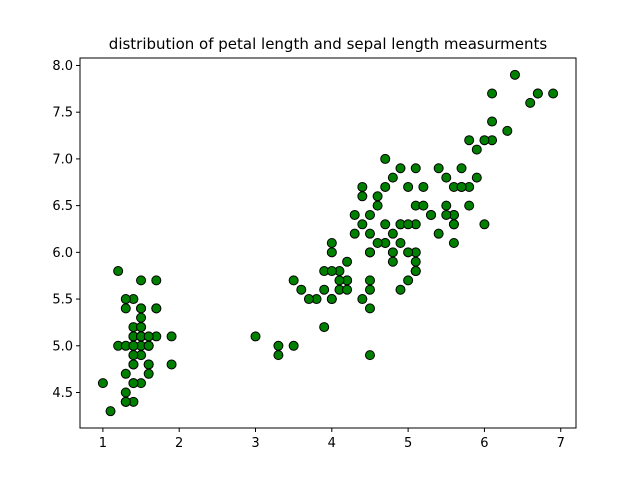 The image size is (640, 480). What do you see at coordinates (66, 230) in the screenshot?
I see `y-axis: 4.5 5.0 5.5 6.0 6.5 7.0 7.5 8.0` at bounding box center [66, 230].